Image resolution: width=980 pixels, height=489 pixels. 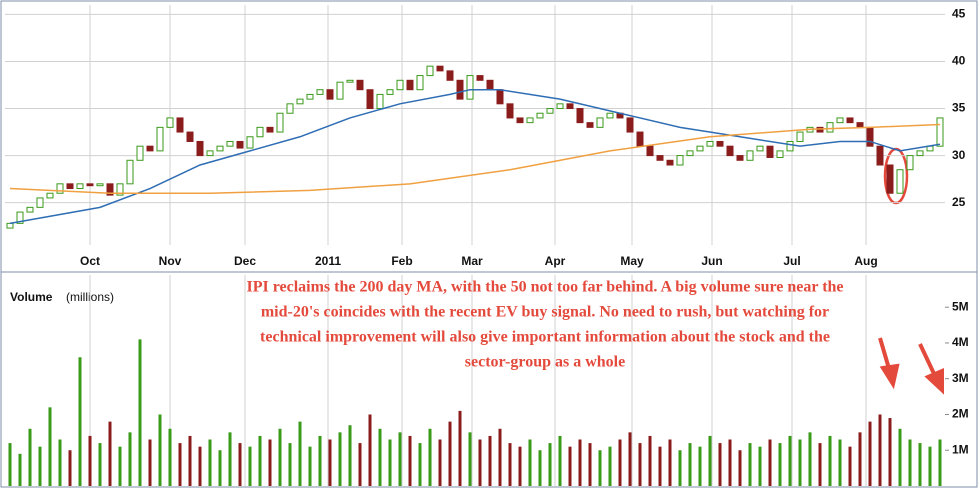 I want to click on moving-average, so click(x=475, y=158).